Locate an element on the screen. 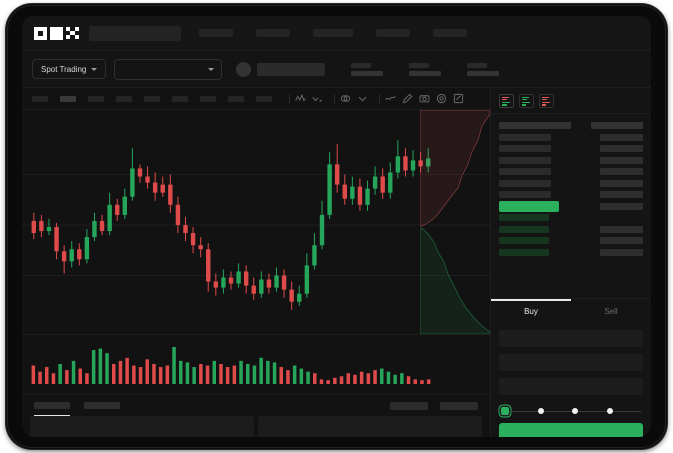 This screenshot has width=673, height=453. orderbook-view-toggles is located at coordinates (571, 100).